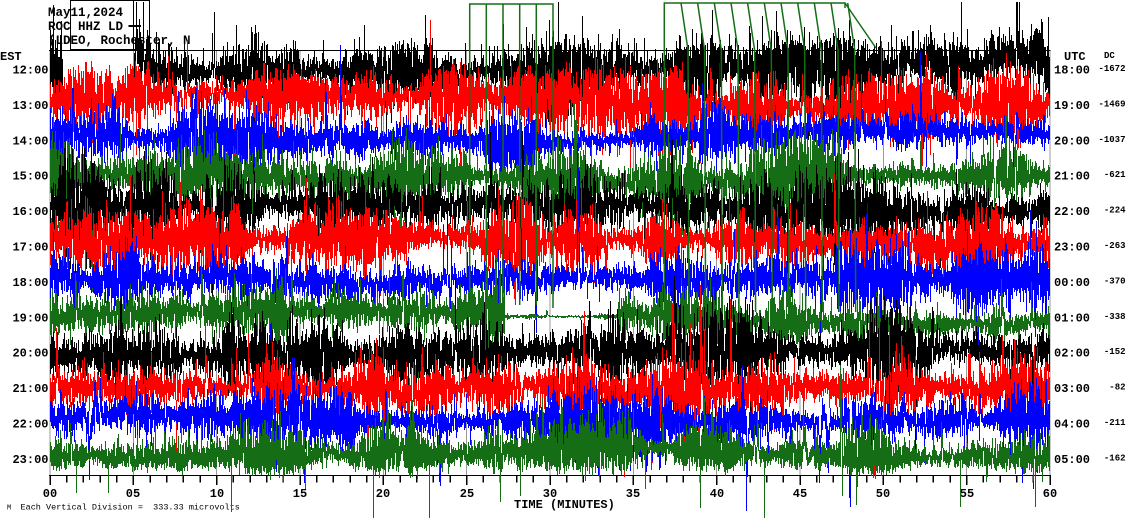 Image resolution: width=1130 pixels, height=519 pixels. What do you see at coordinates (967, 494) in the screenshot?
I see `svg-text: 55` at bounding box center [967, 494].